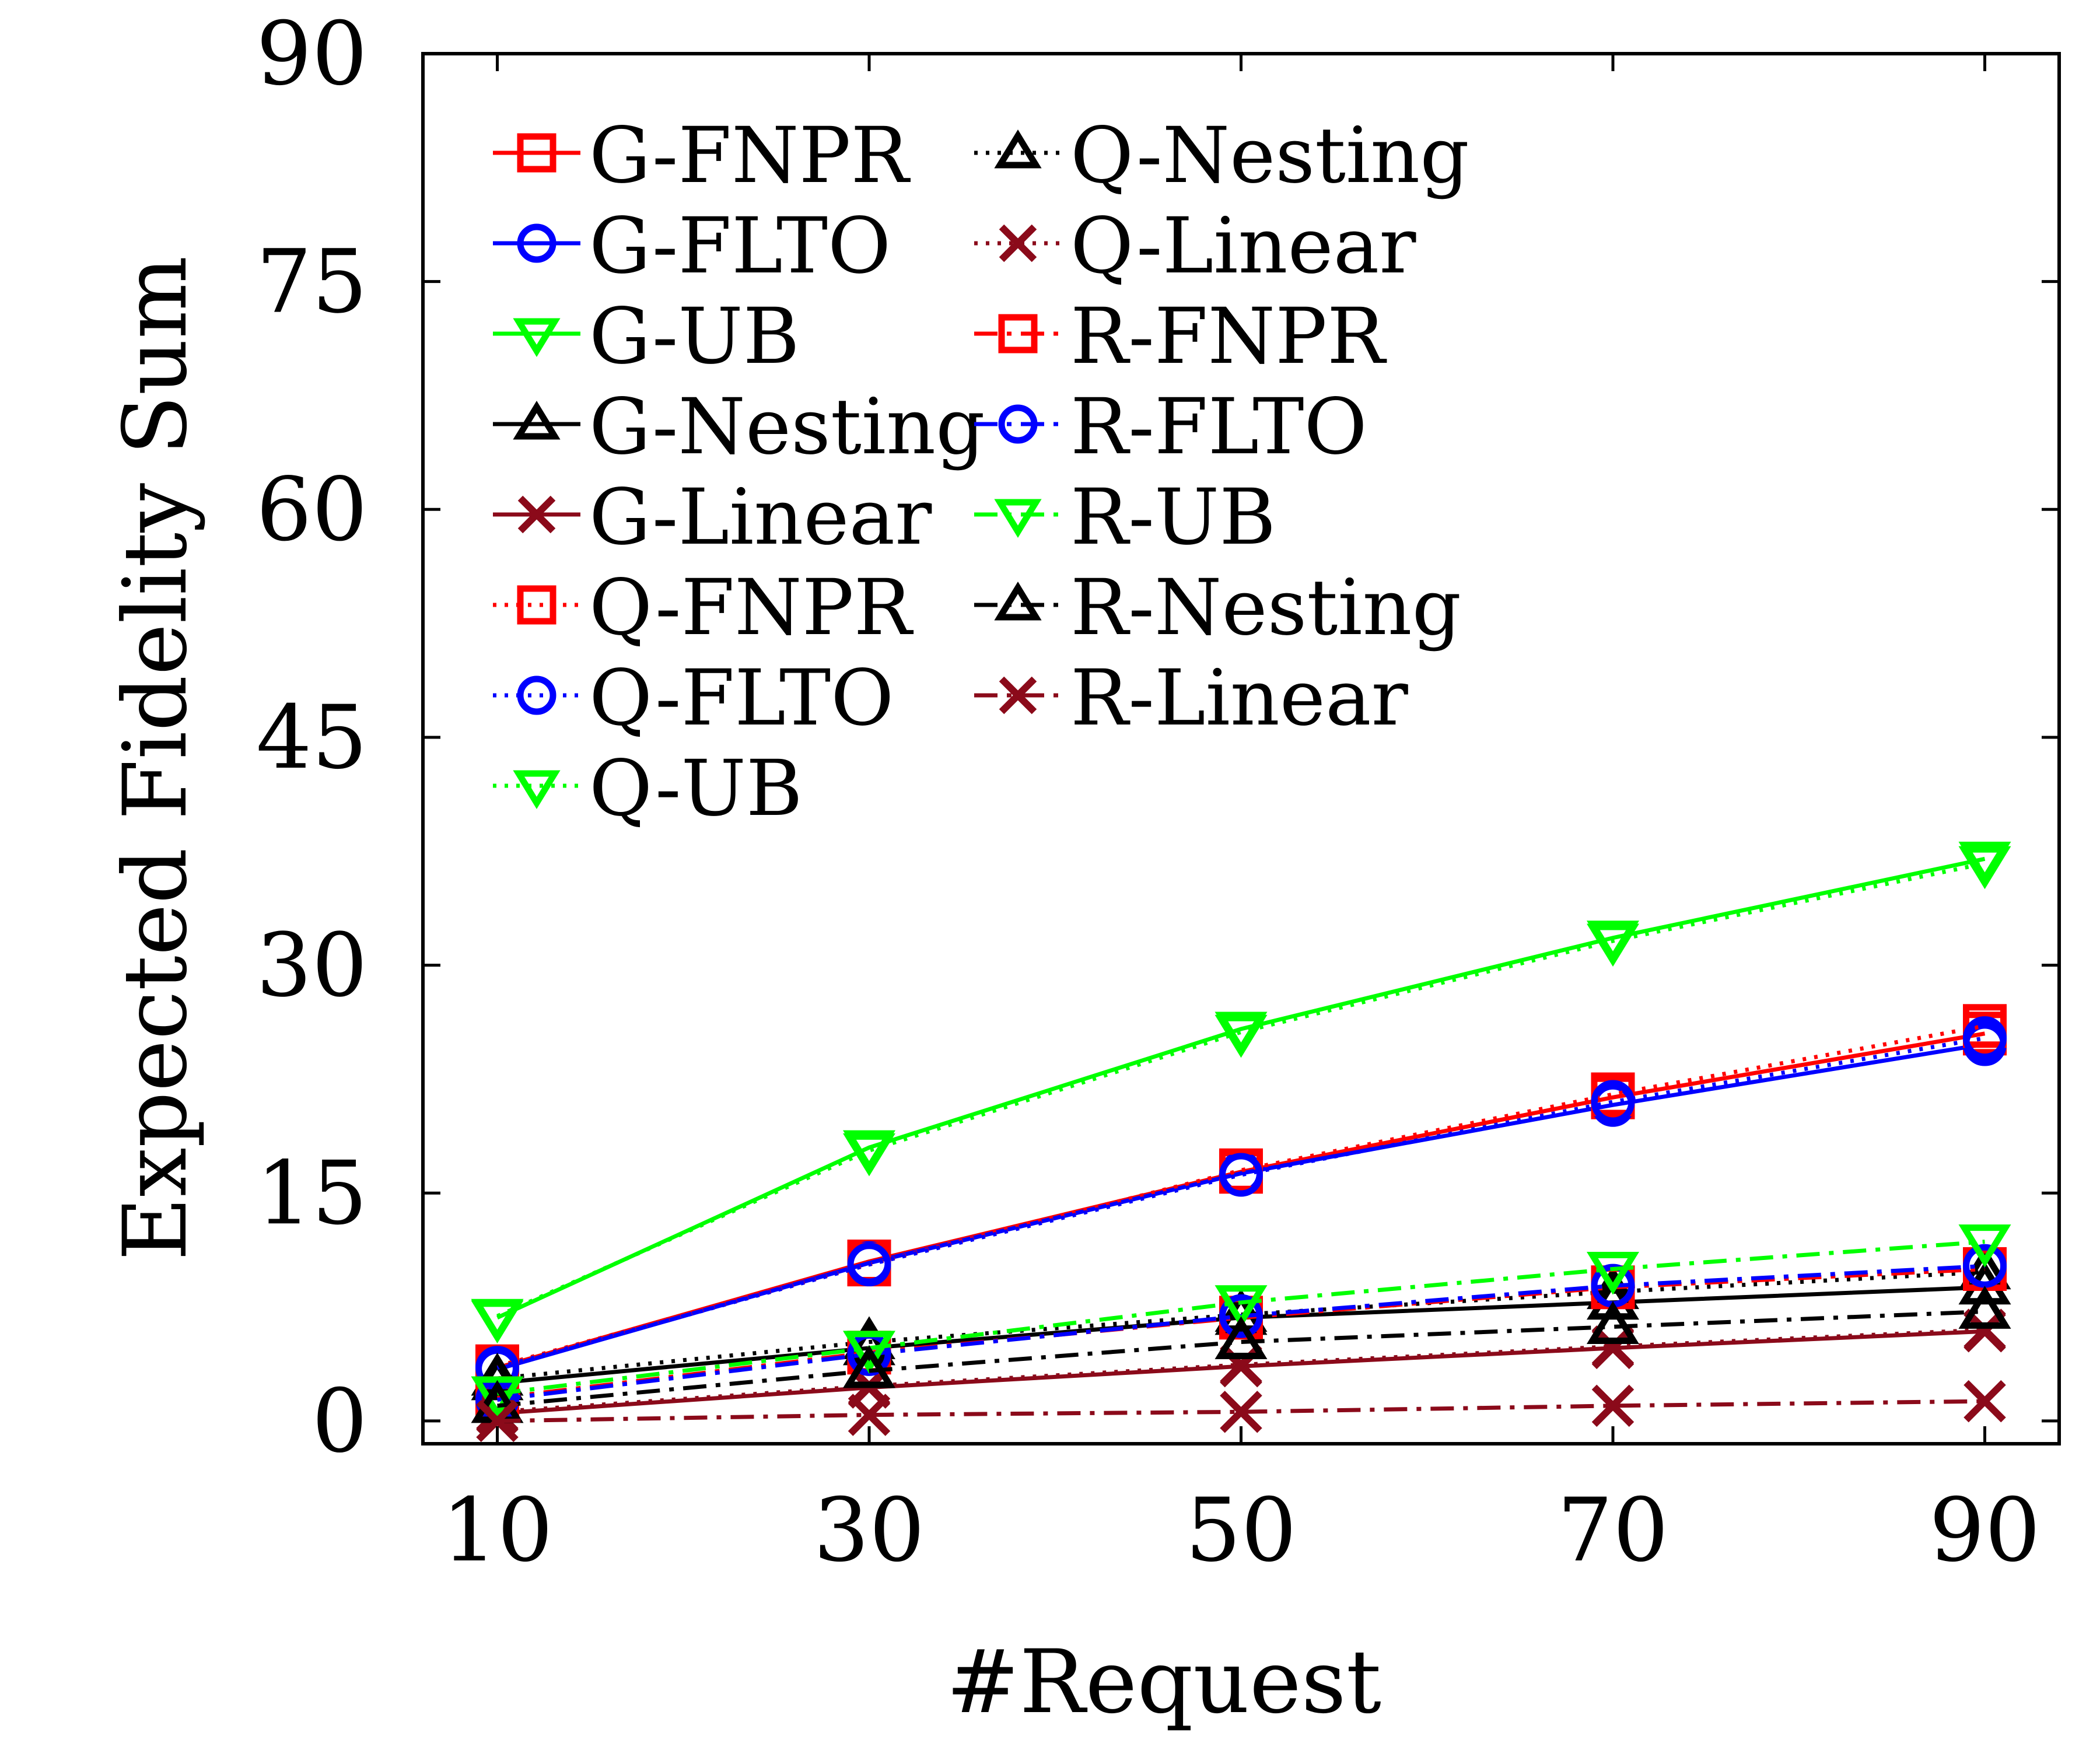  Describe the element at coordinates (1243, 246) in the screenshot. I see `legend-label: Q-Linear` at that location.